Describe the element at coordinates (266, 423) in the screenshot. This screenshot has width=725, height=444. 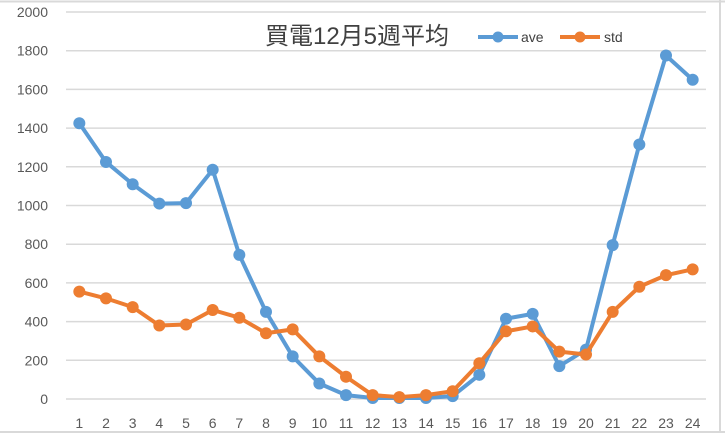
I see `x-tick-label: 8` at that location.